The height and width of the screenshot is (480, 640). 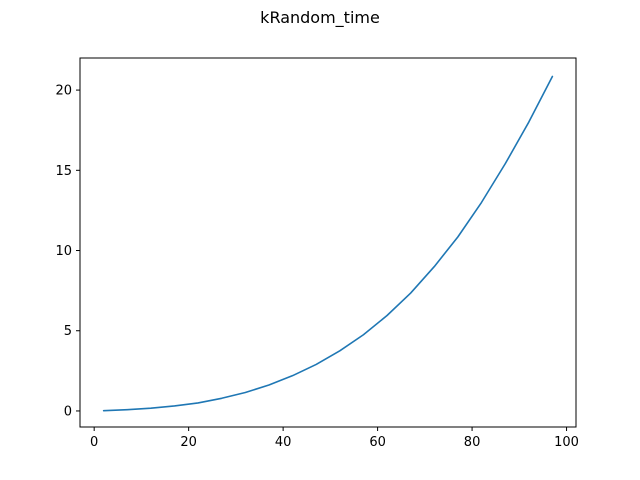 What do you see at coordinates (377, 442) in the screenshot?
I see `x-tick-label: 60` at bounding box center [377, 442].